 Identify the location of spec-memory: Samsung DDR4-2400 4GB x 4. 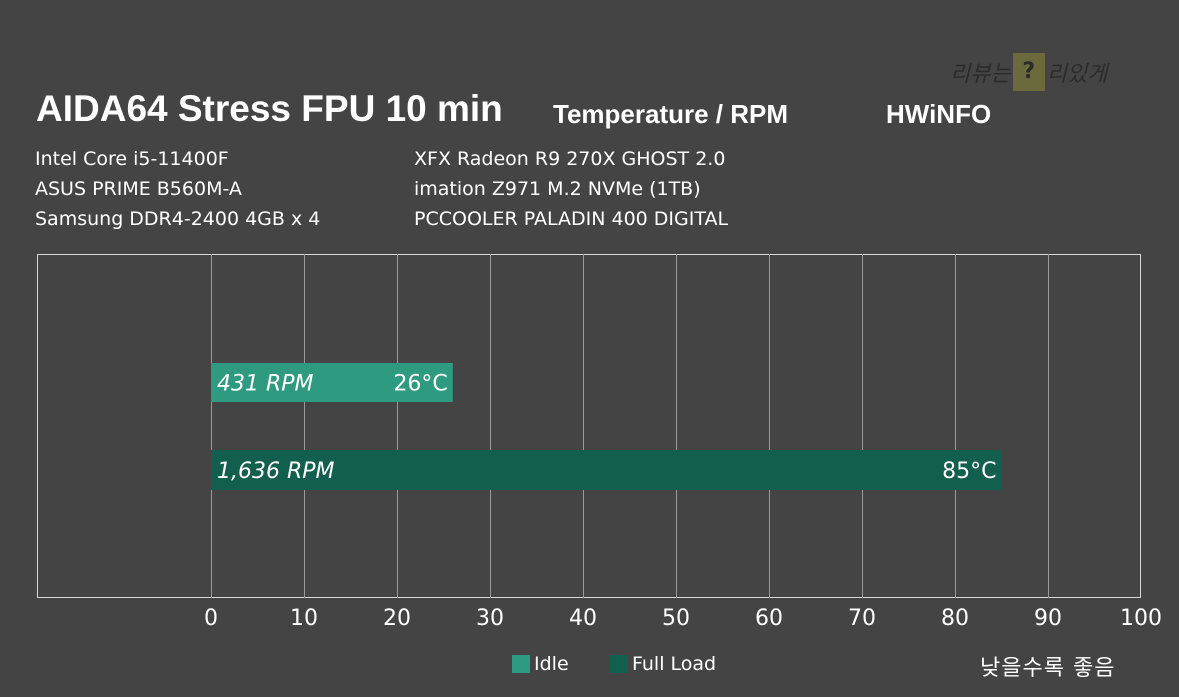
(178, 219).